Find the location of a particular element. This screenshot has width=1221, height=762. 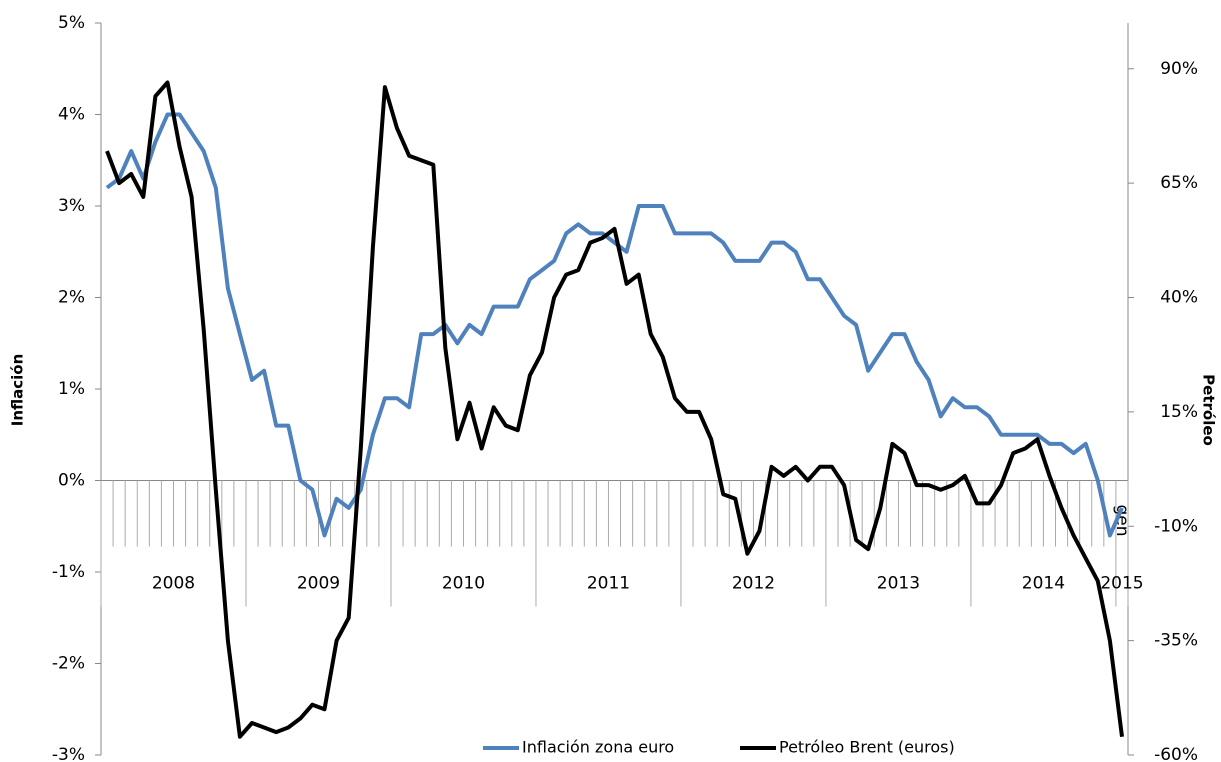

y2-tick-label: 65% is located at coordinates (1179, 183).